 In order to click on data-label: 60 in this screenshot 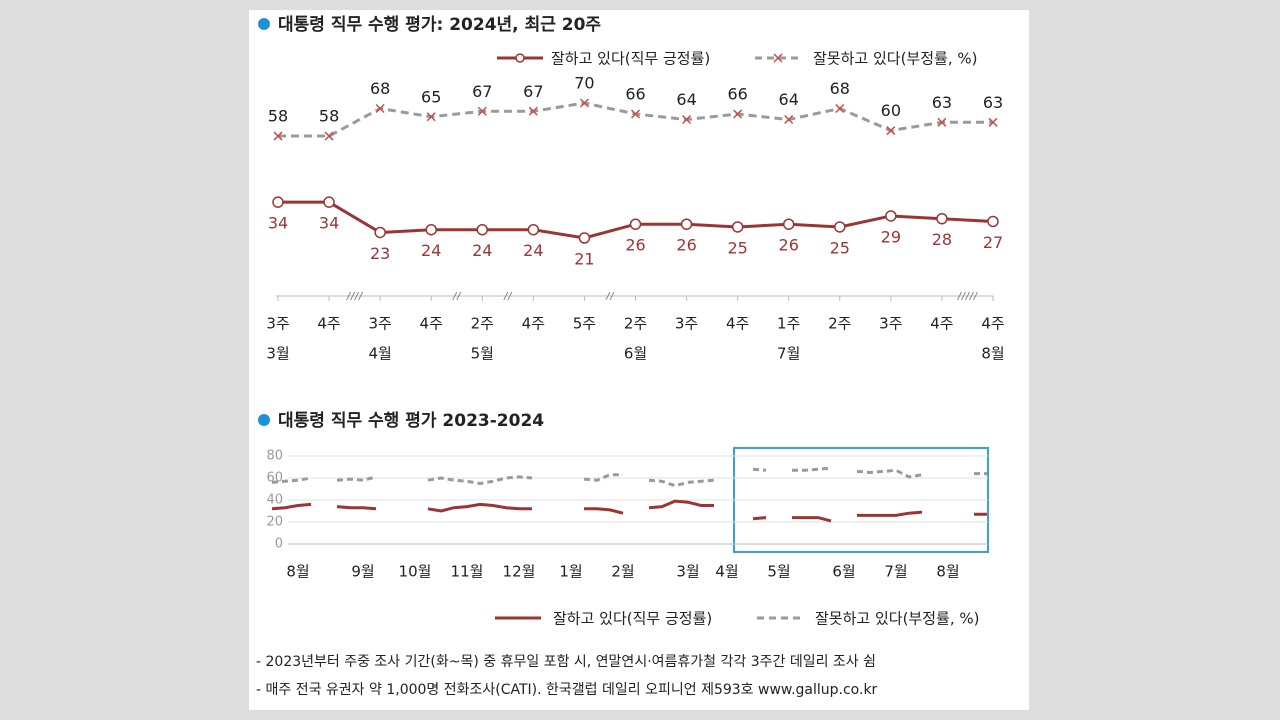, I will do `click(891, 110)`.